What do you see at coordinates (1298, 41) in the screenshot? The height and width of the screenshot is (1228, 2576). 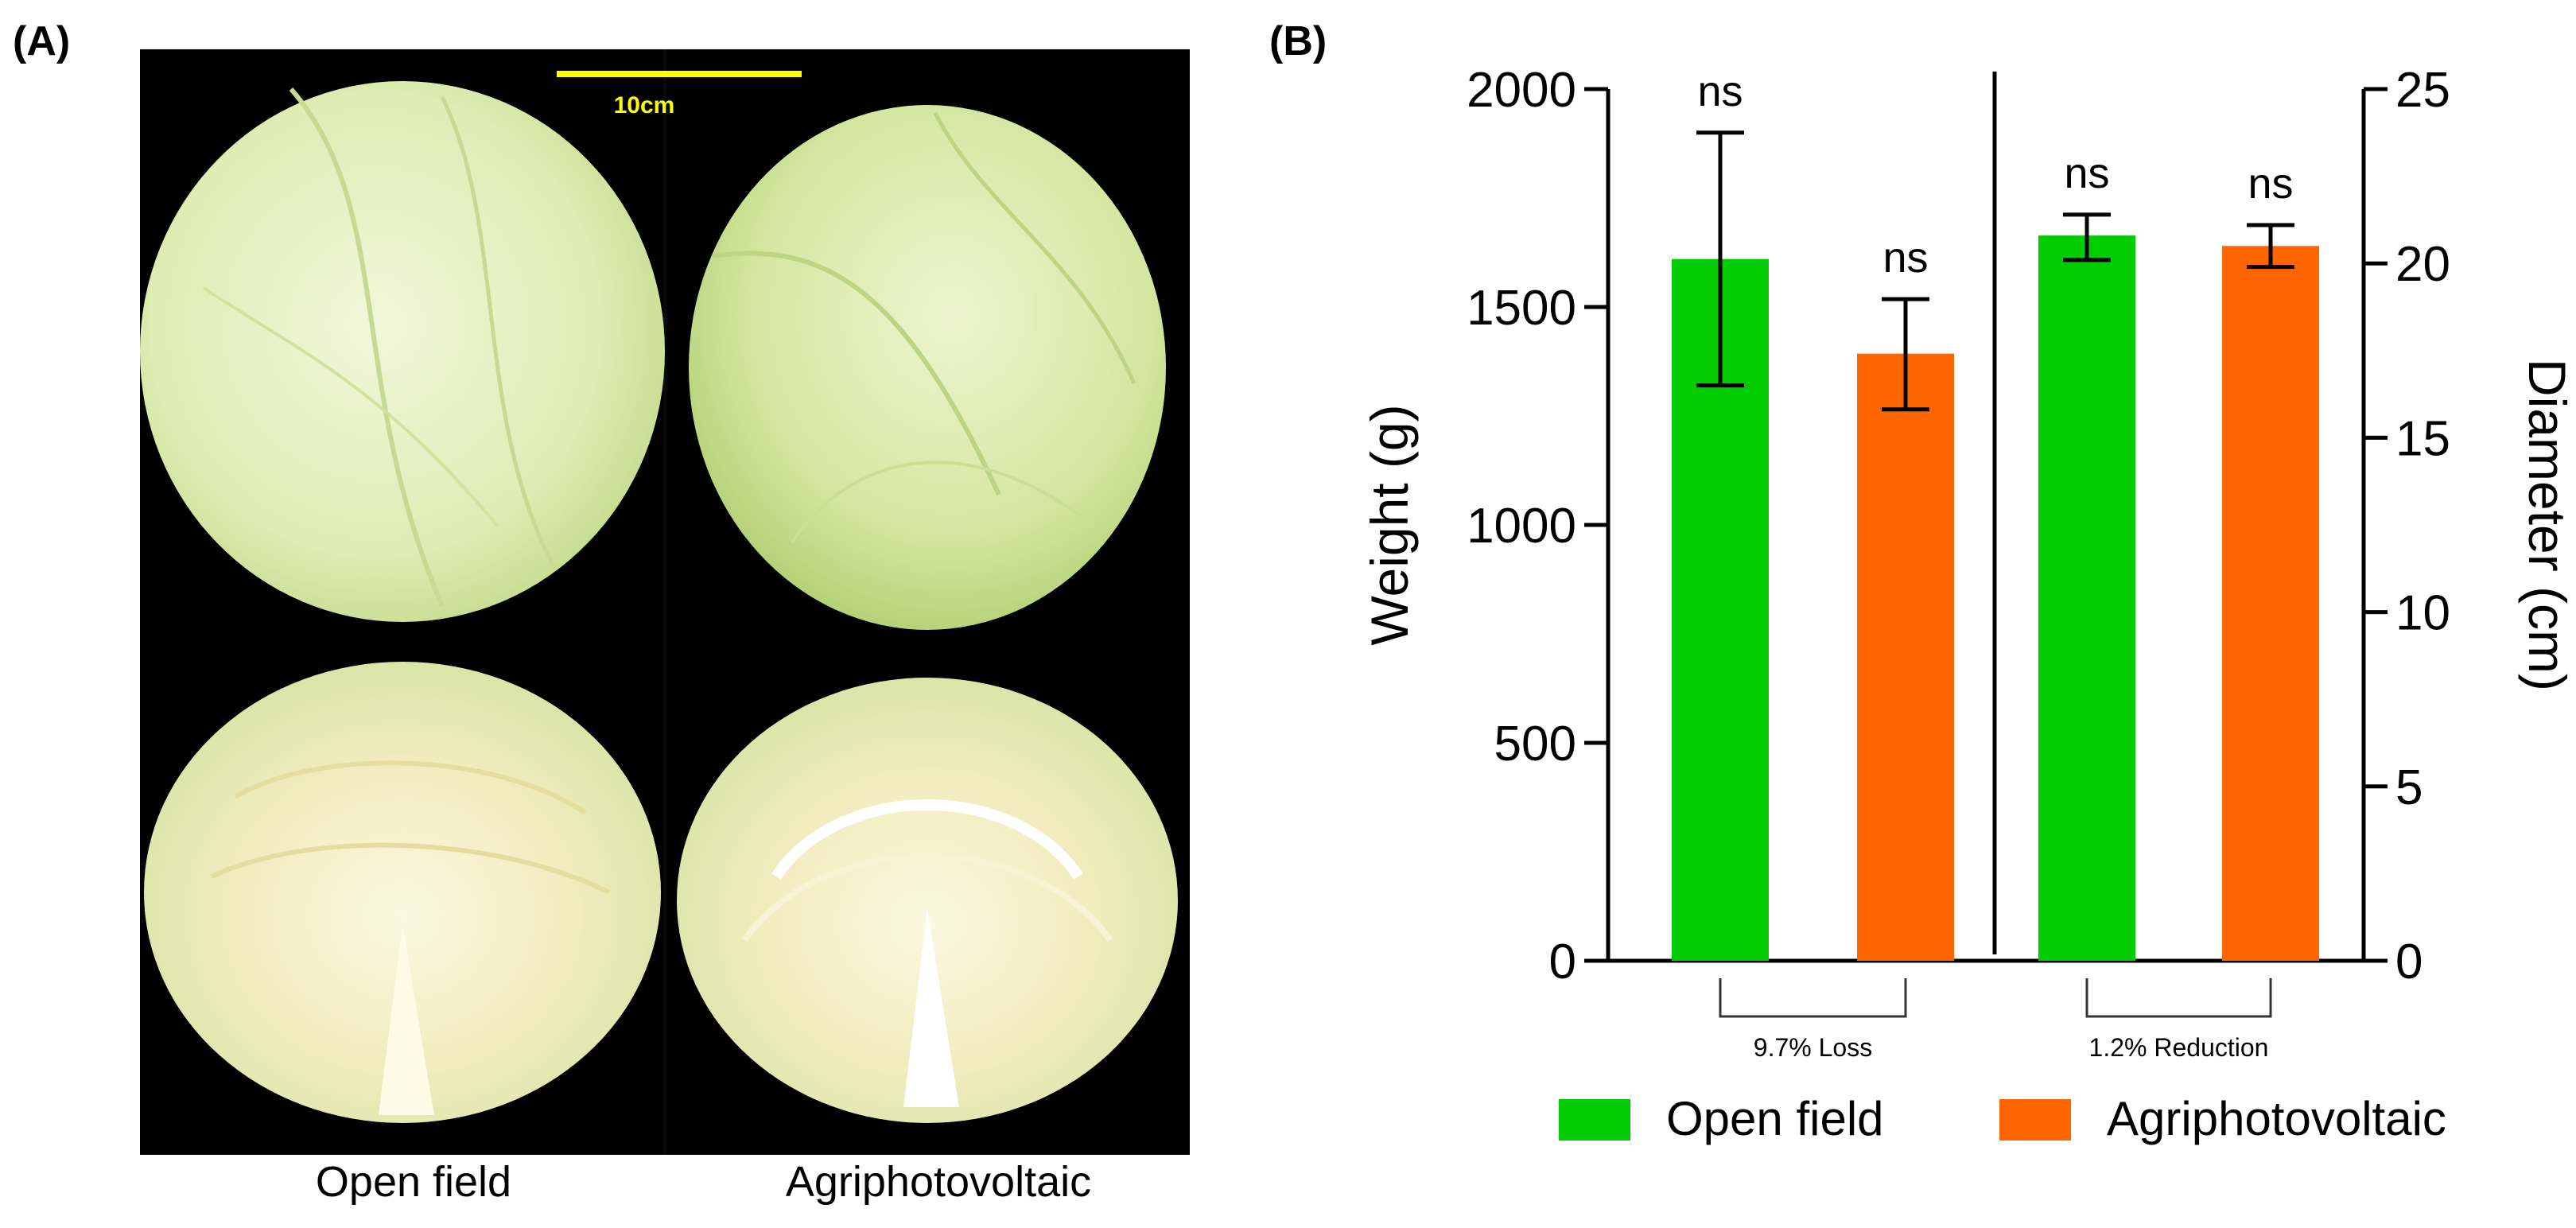 I see `panel-b-label: (B)` at bounding box center [1298, 41].